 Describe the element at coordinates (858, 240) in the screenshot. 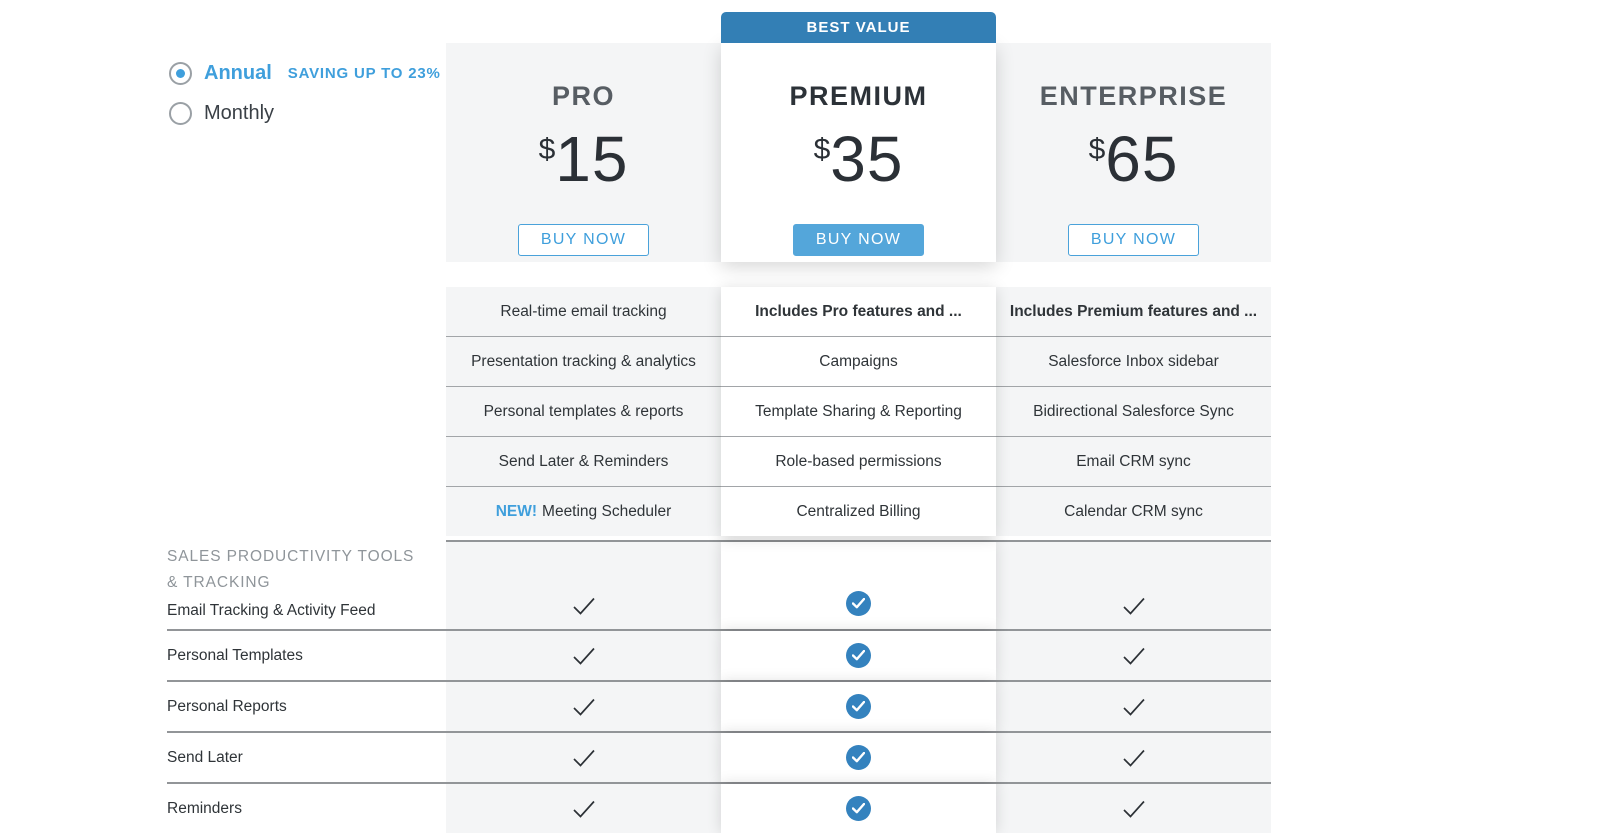

I see `buy-now-button-premium: BUY NOW` at that location.